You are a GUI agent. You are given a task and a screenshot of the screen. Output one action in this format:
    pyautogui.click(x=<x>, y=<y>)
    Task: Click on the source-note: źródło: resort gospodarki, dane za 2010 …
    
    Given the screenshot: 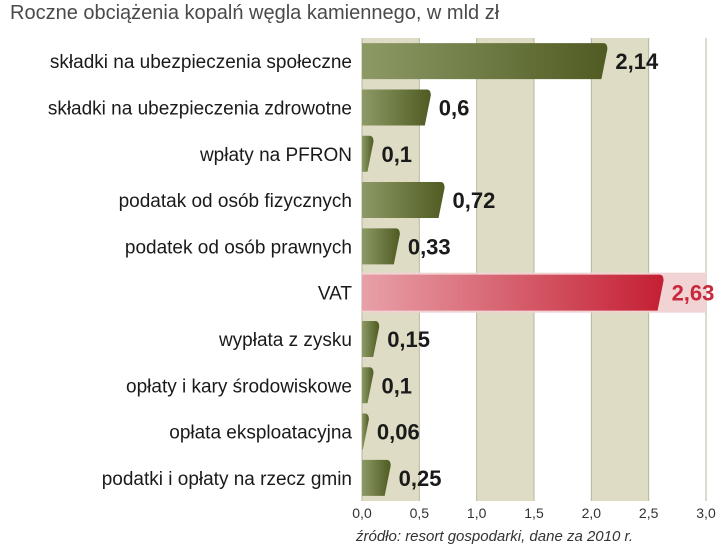 What is the action you would take?
    pyautogui.click(x=495, y=536)
    